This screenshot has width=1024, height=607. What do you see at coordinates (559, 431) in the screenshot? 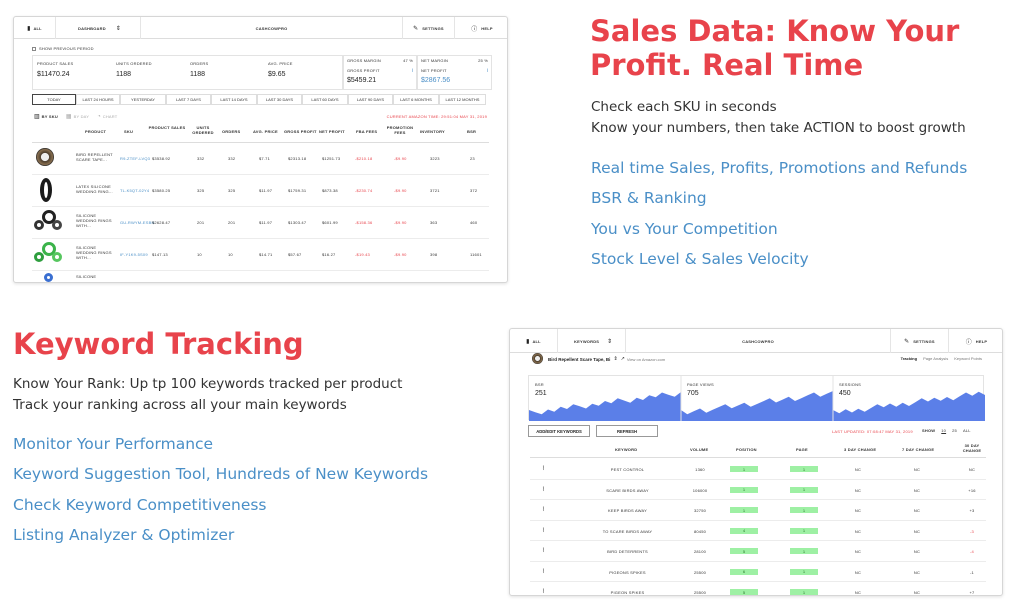
I see `add-edit-keywords-button: ADD/EDIT KEYWORDS` at bounding box center [559, 431].